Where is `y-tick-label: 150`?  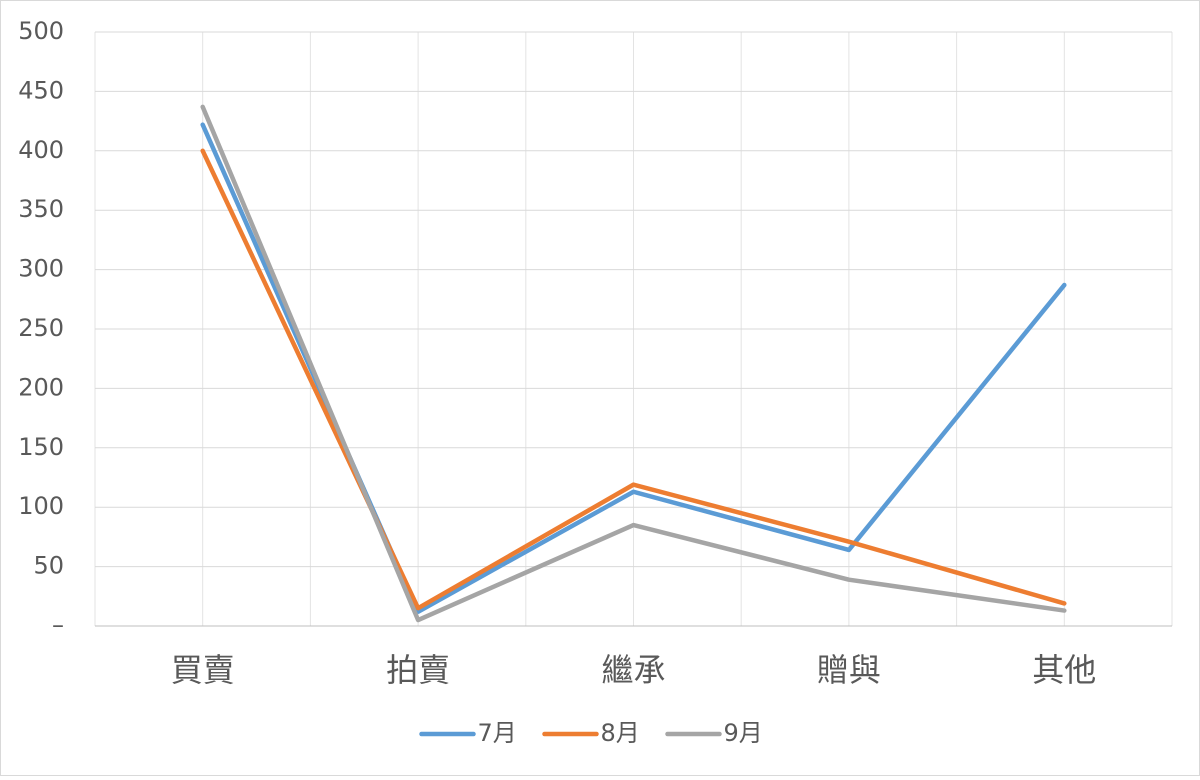
y-tick-label: 150 is located at coordinates (41, 447).